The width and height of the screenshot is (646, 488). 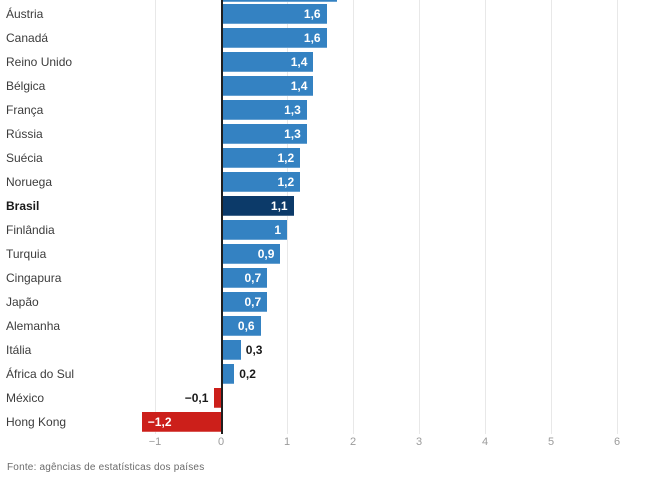 I want to click on row-label-finlandia: Finlândia, so click(x=30, y=230).